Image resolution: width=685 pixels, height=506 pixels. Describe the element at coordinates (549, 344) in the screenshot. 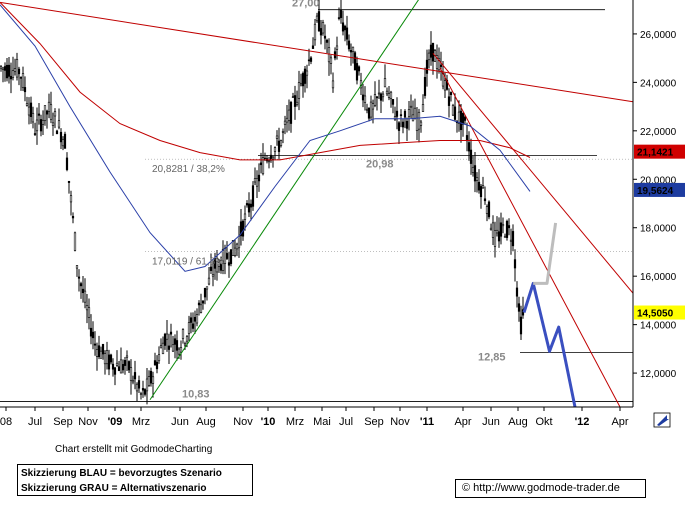

I see `blue_scenario-line` at that location.